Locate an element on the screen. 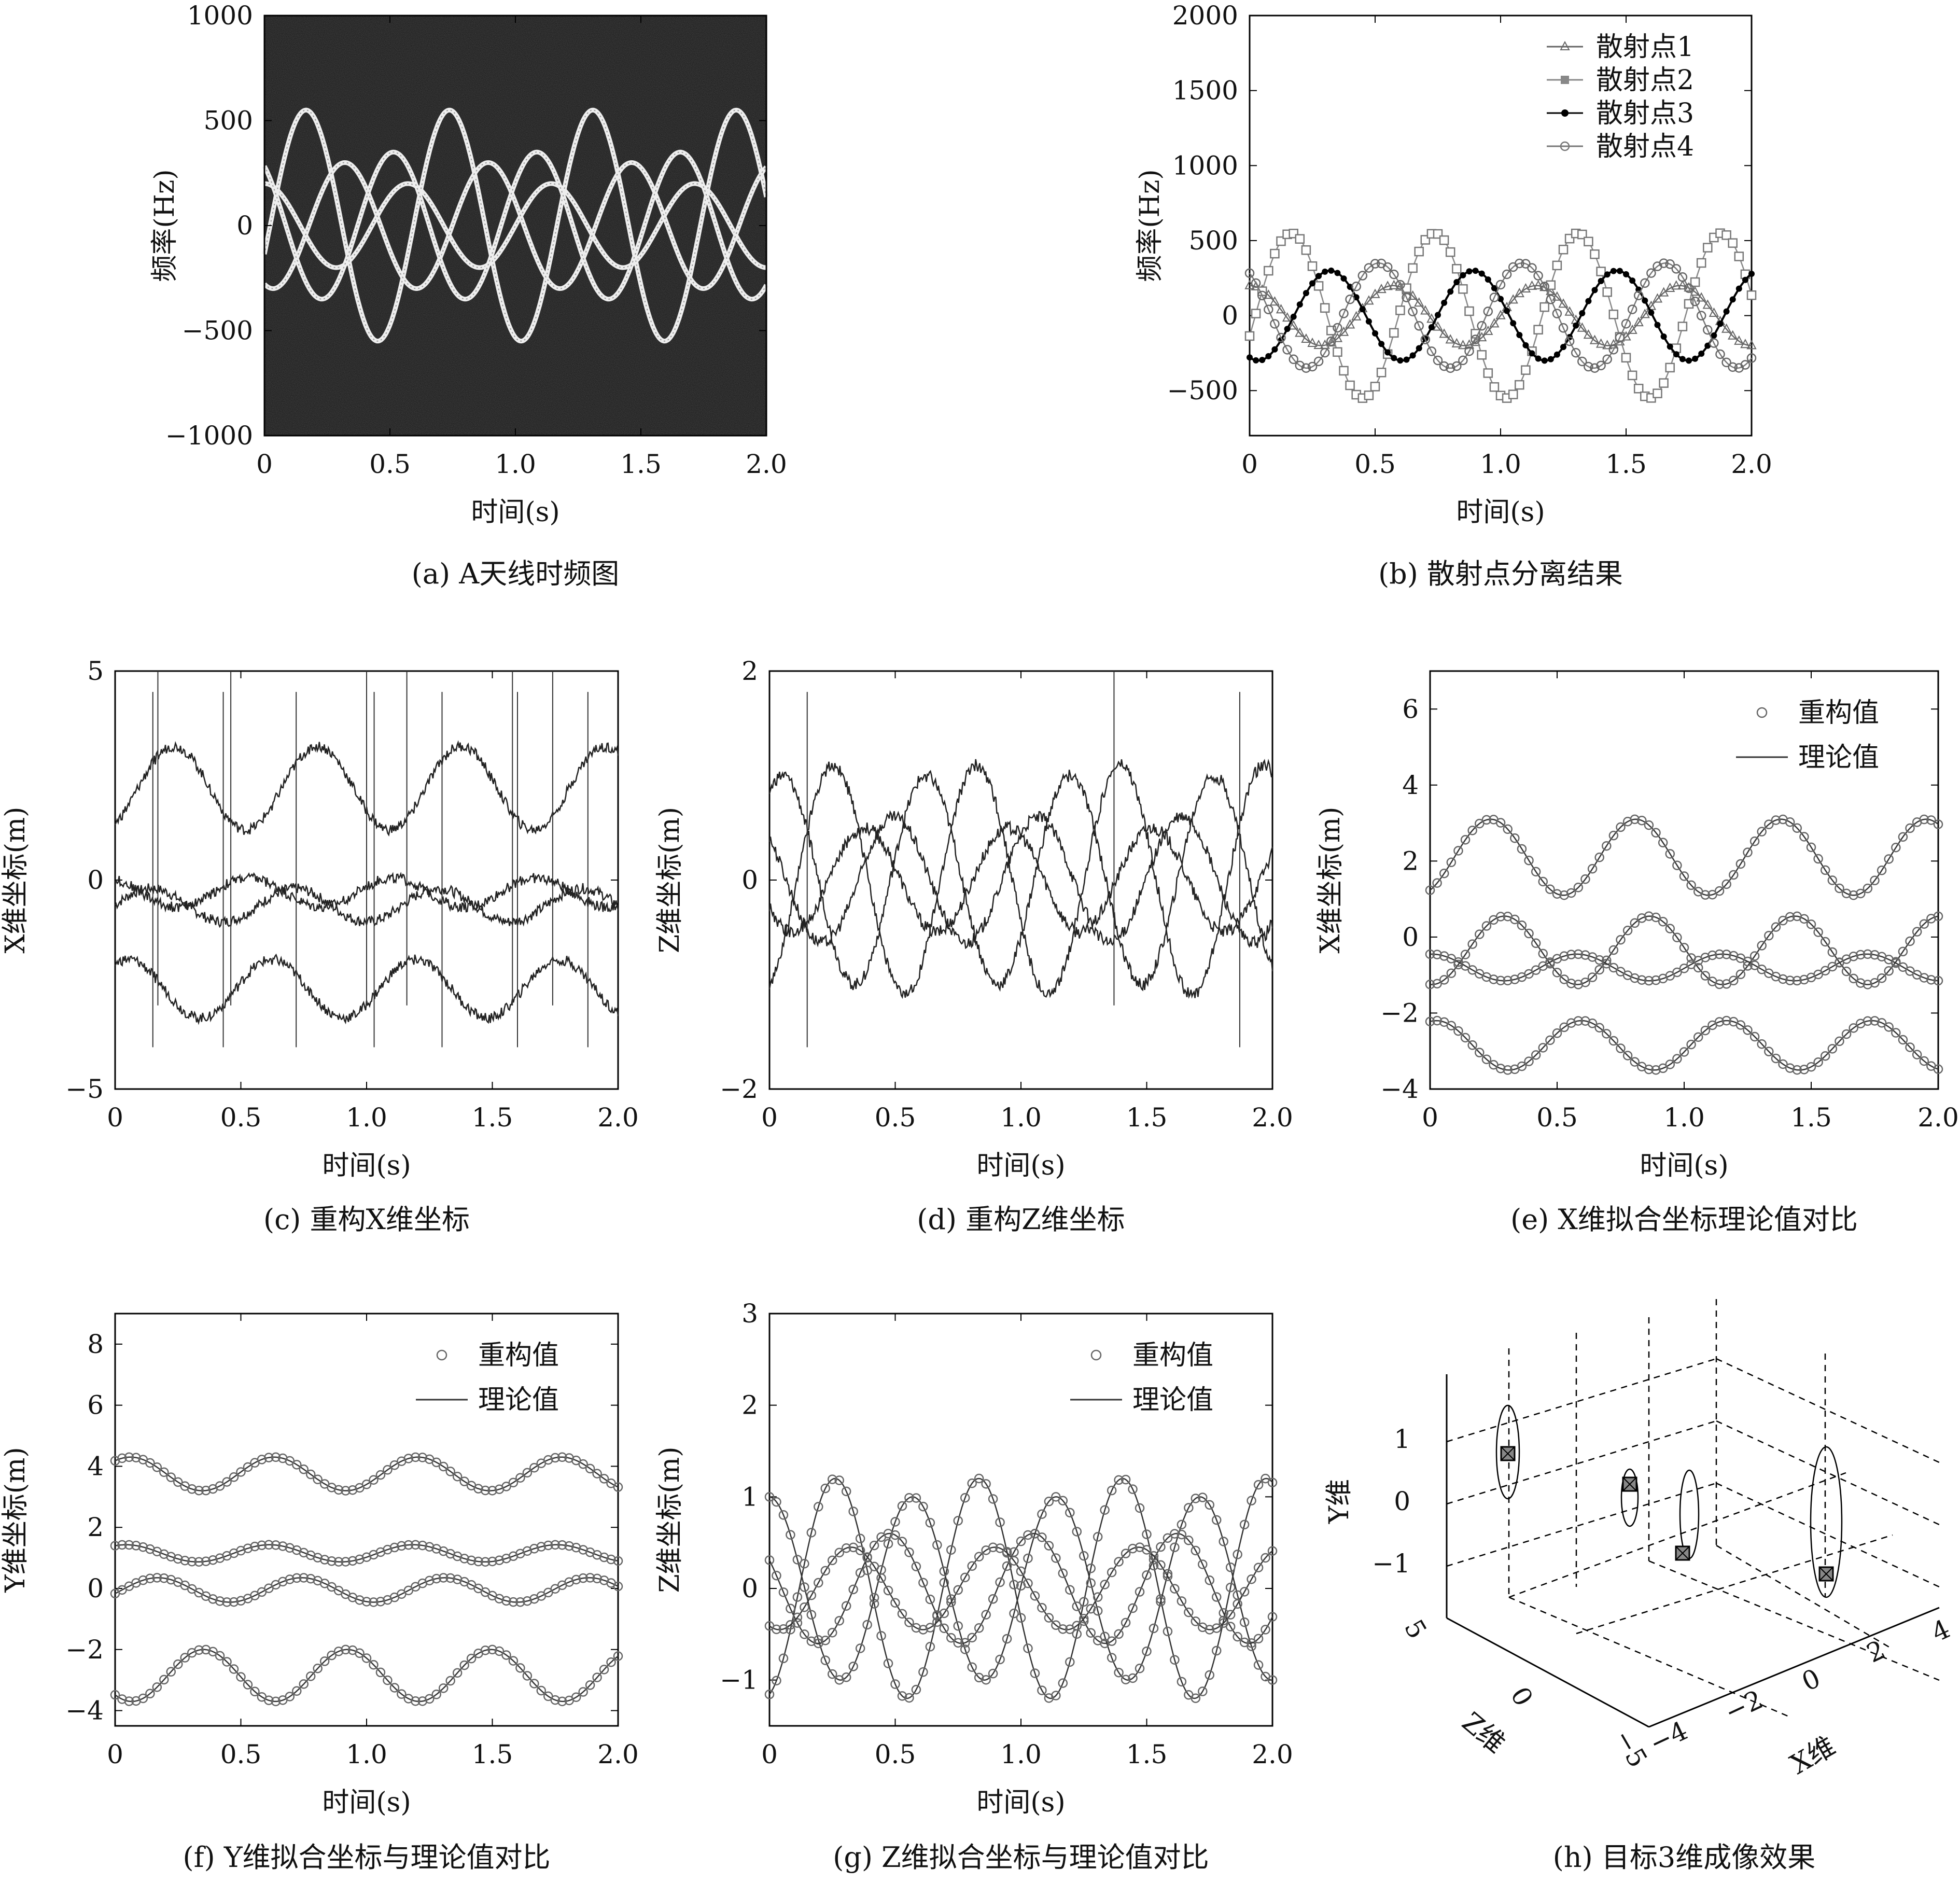  y-tick-label: −1 is located at coordinates (1391, 1564).